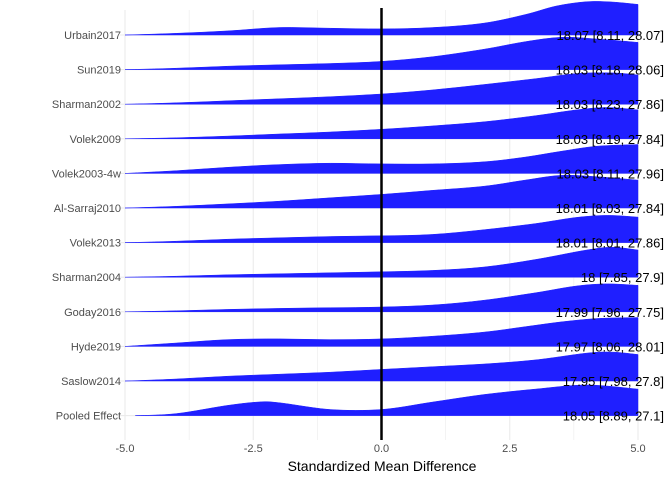 The width and height of the screenshot is (672, 480). I want to click on x-axis-ticks: -5.0 -2.5 0.0 2.5 5.0, so click(381, 449).